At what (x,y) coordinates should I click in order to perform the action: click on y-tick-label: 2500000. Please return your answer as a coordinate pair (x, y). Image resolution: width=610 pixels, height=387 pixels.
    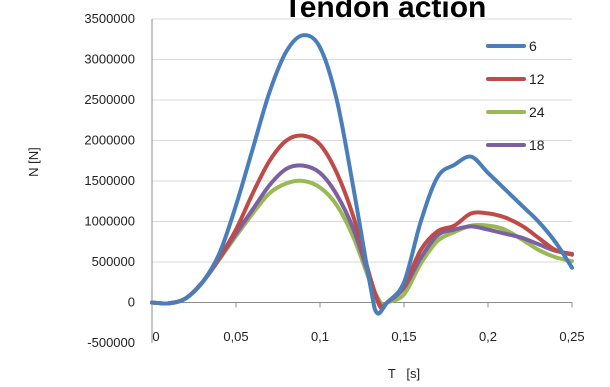
    Looking at the image, I should click on (109, 99).